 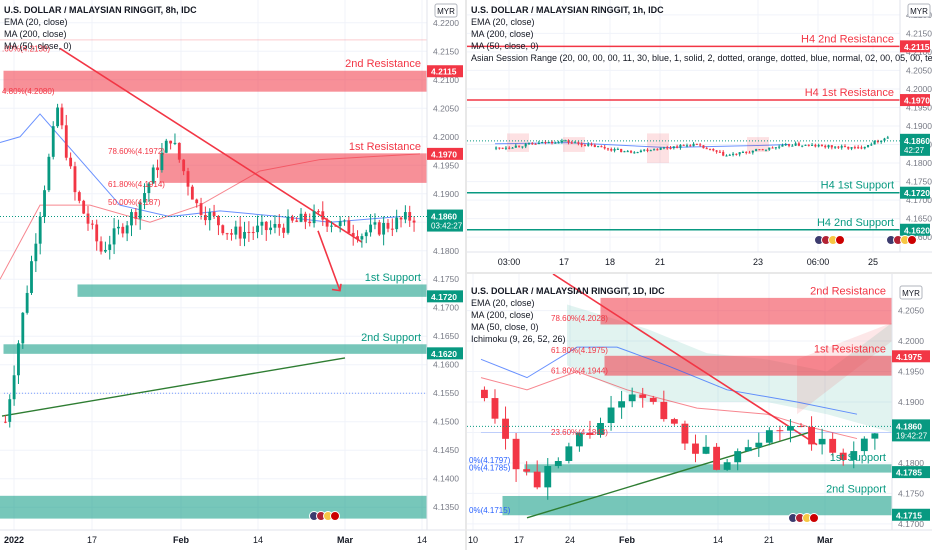 What do you see at coordinates (446, 507) in the screenshot?
I see `price-tick: 4.1350` at bounding box center [446, 507].